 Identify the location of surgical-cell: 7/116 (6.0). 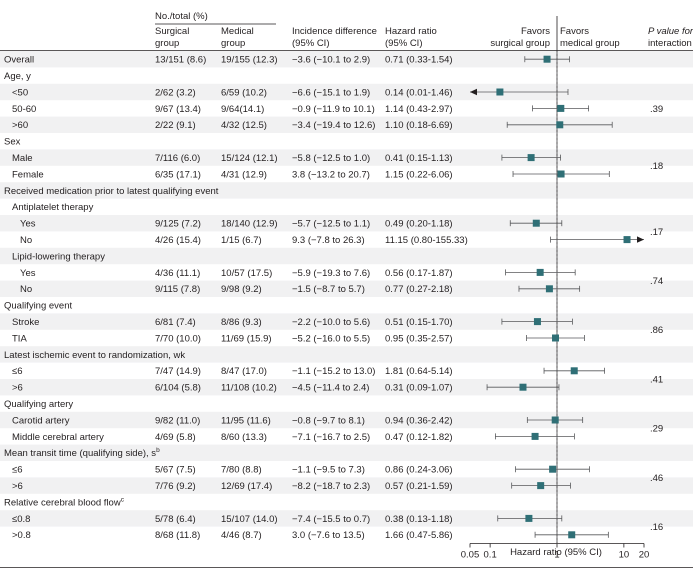
(177, 158).